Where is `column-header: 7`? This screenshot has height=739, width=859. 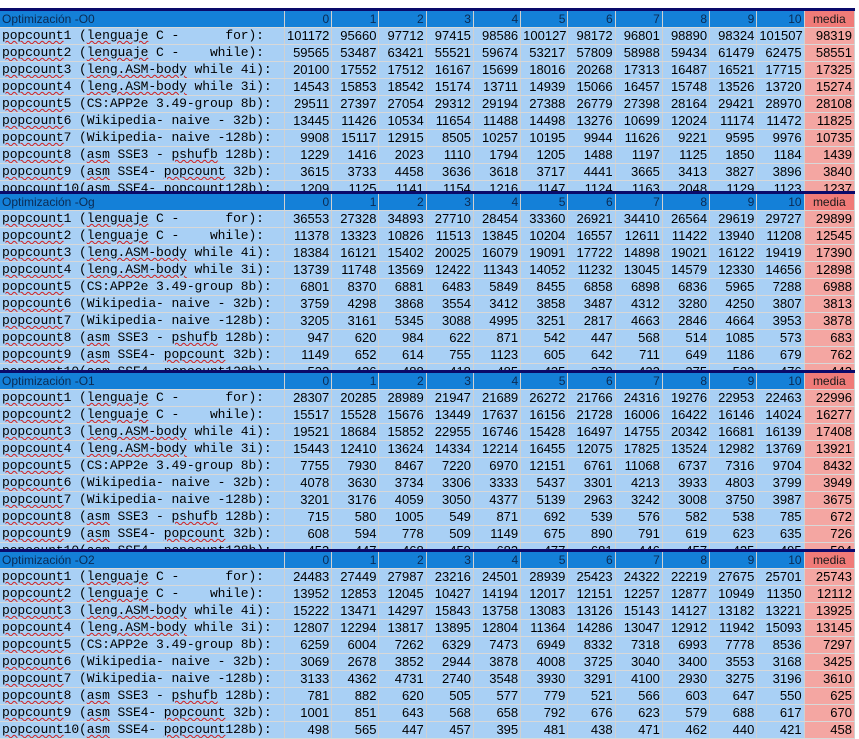 column-header: 7 is located at coordinates (639, 18).